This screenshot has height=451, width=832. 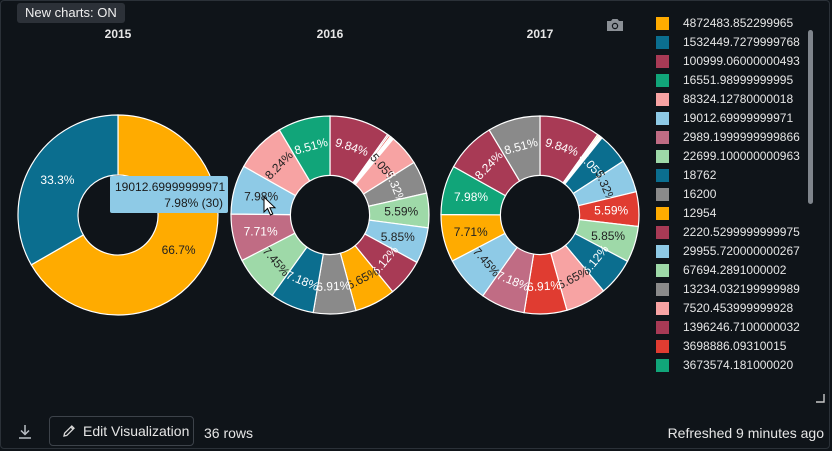 I want to click on legend-item: 1396246.7100000032, so click(x=728, y=327).